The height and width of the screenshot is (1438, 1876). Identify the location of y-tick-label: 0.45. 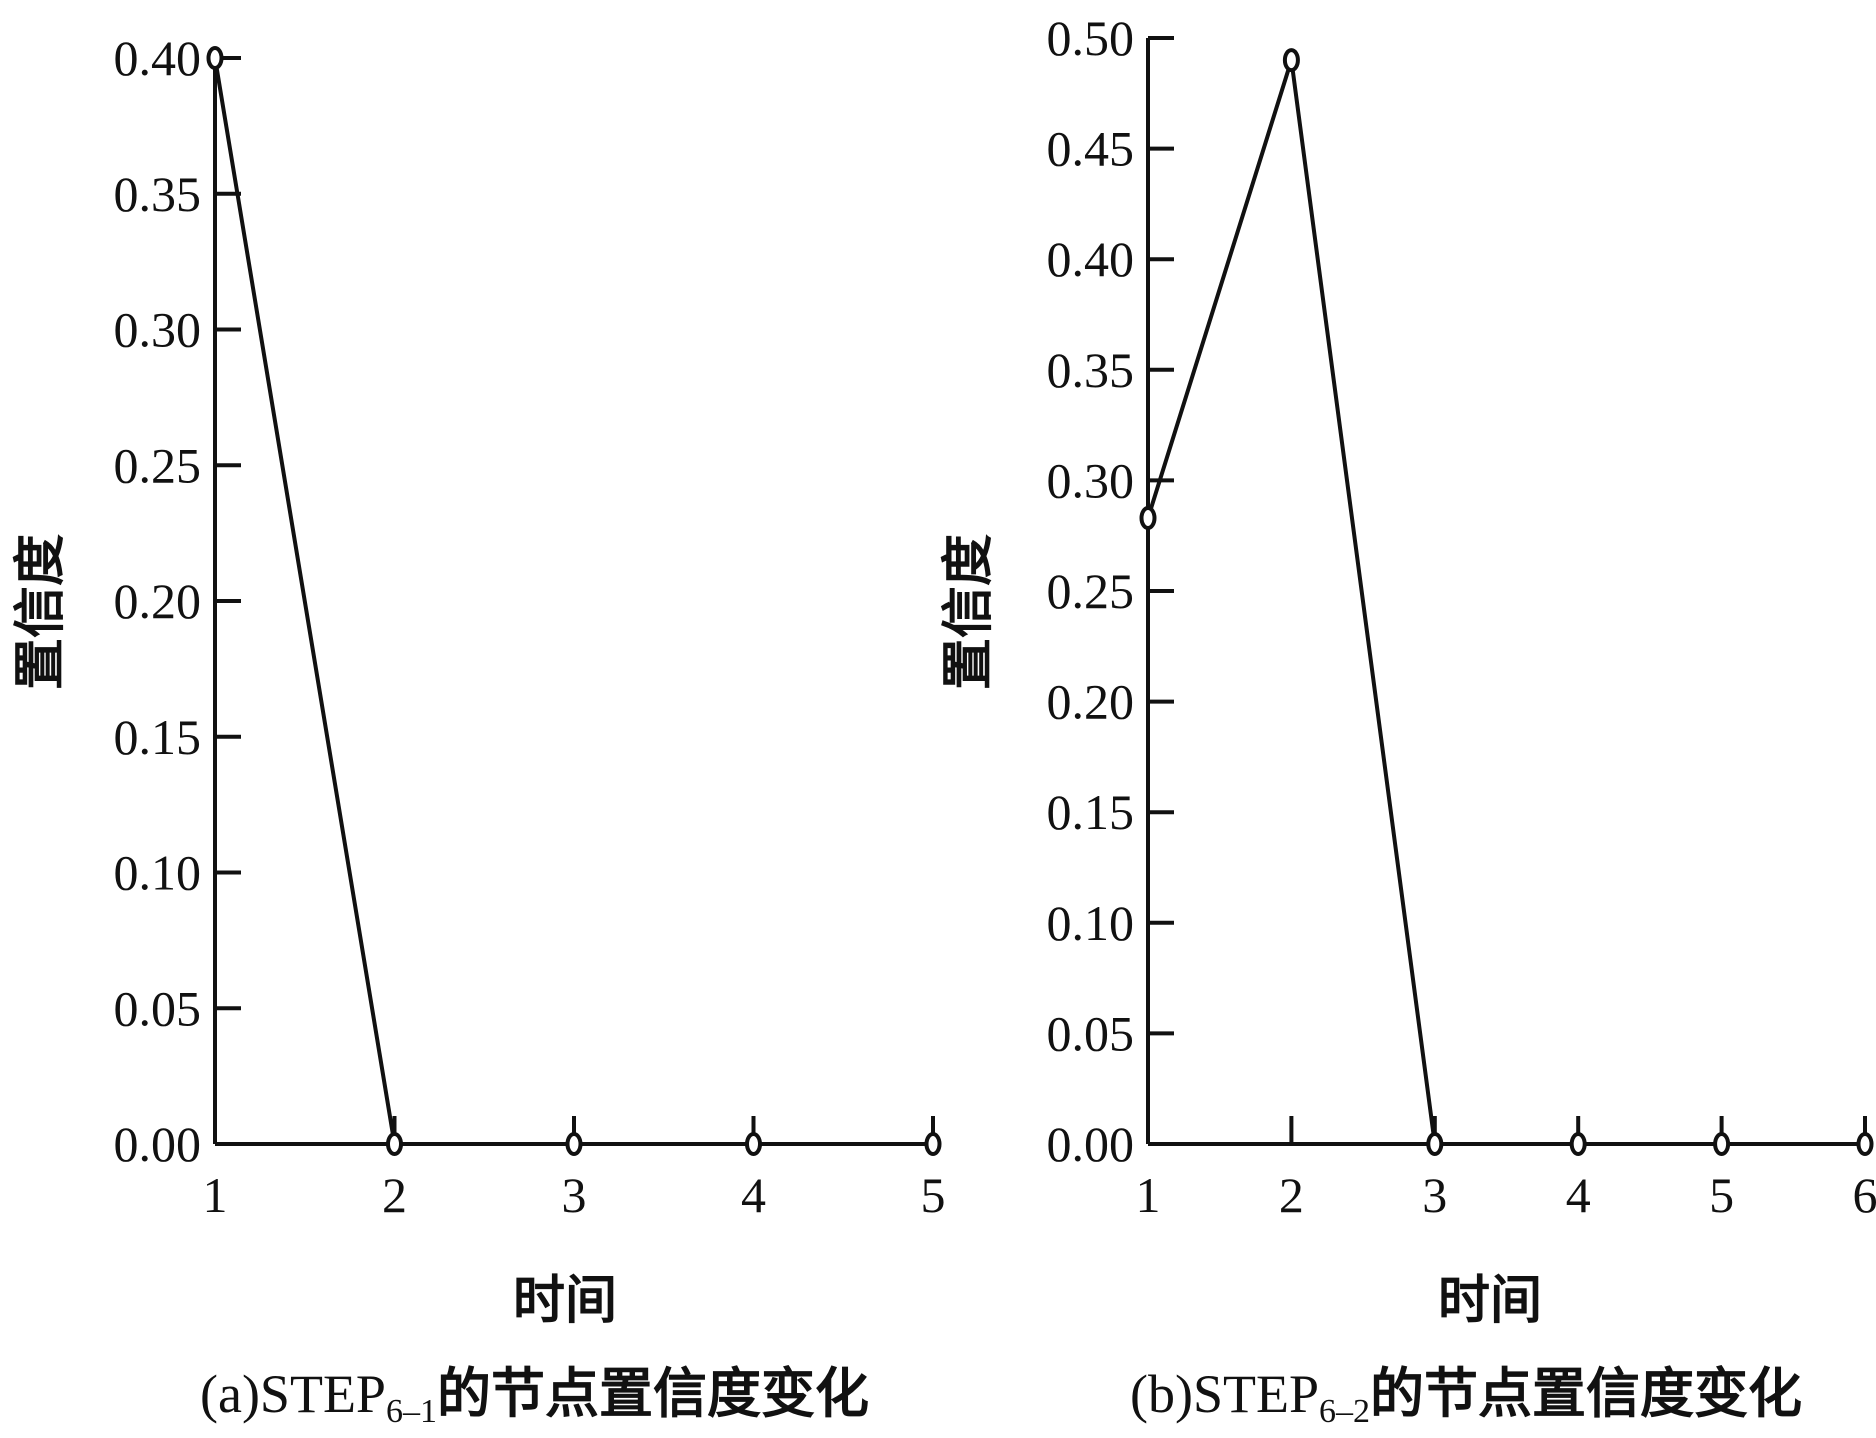
(1091, 149).